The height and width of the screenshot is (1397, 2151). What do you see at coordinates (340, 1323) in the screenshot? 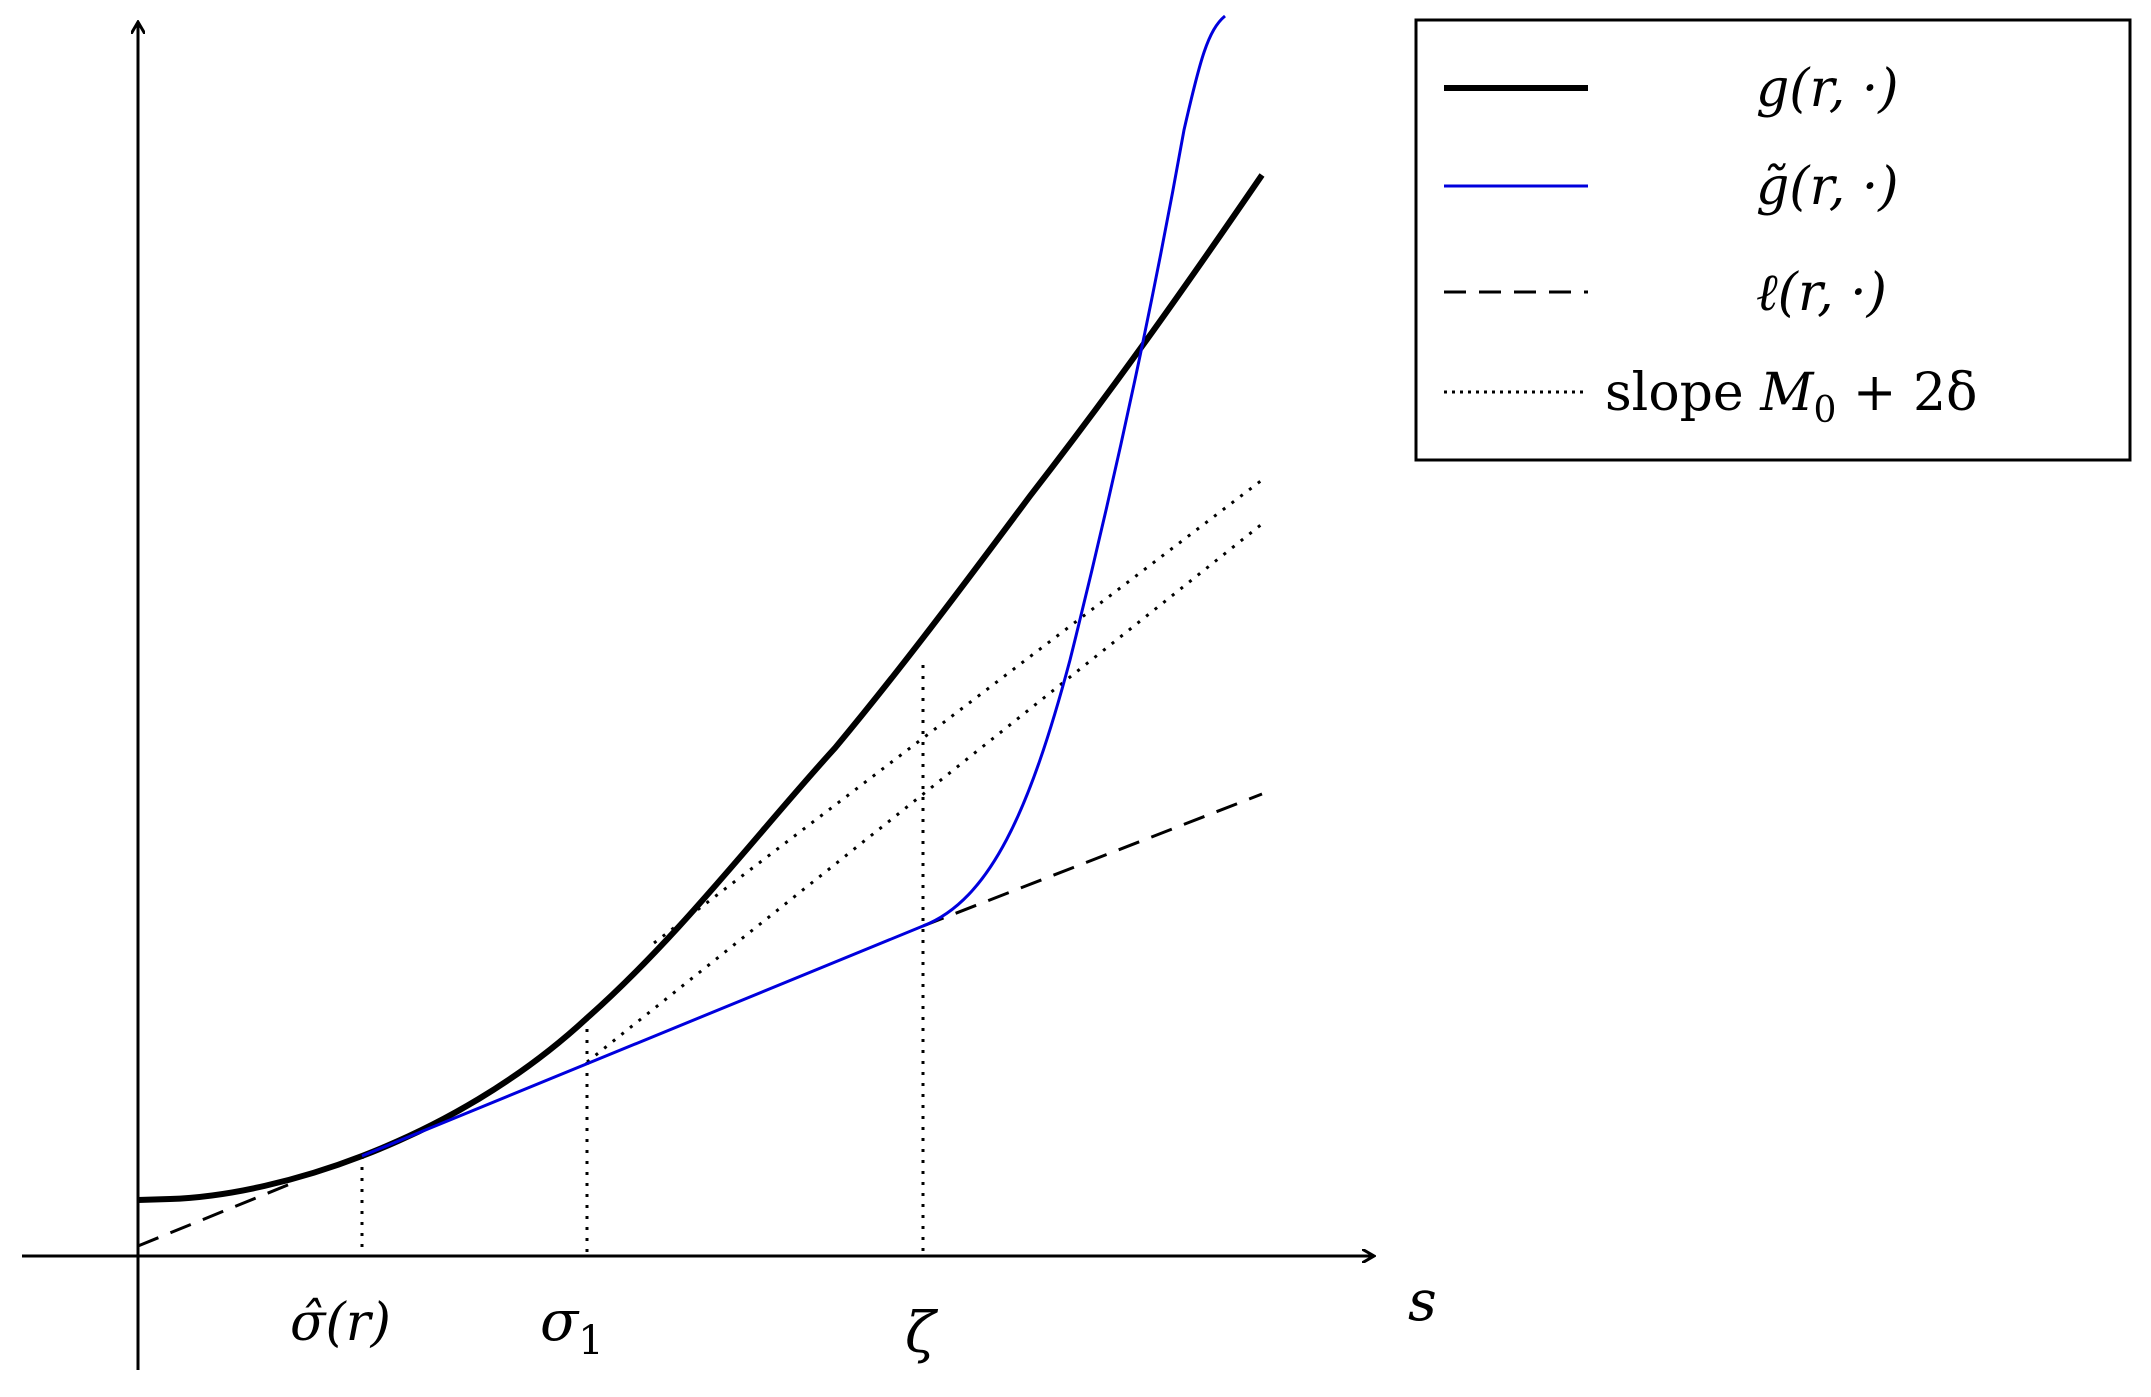
I see `sigma-hat-label: σ̂(r)` at bounding box center [340, 1323].